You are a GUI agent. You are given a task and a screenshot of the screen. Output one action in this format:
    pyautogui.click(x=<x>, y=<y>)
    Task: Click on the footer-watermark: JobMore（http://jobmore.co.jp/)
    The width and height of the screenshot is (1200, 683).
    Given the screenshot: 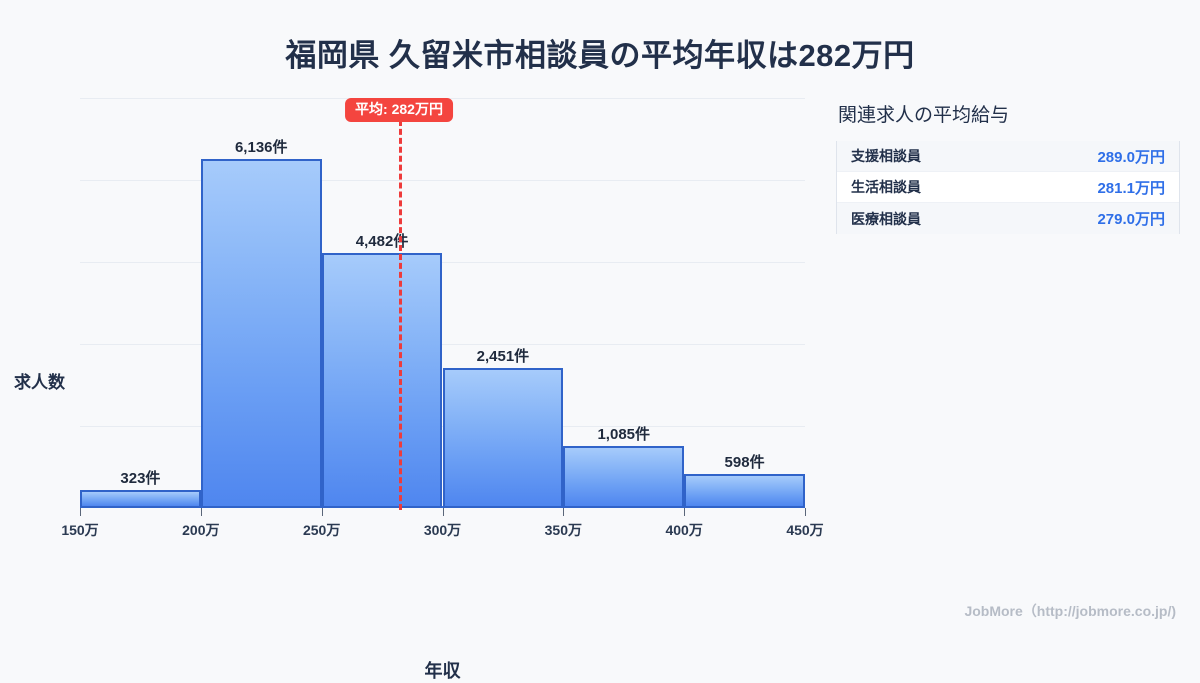 What is the action you would take?
    pyautogui.click(x=1070, y=611)
    